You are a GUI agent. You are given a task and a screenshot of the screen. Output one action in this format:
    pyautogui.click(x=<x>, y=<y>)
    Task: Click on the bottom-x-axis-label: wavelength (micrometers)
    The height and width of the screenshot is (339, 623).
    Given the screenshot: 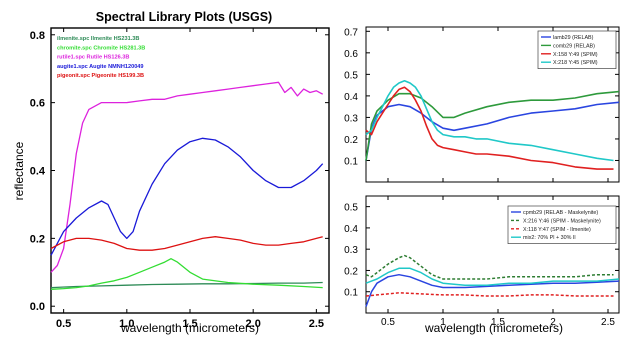 What is the action you would take?
    pyautogui.click(x=493, y=328)
    